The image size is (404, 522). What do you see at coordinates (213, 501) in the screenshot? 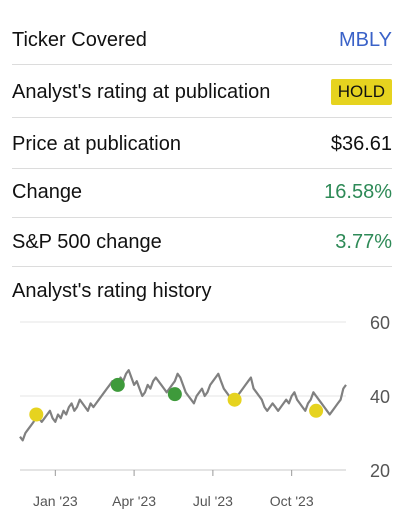
I see `x-tick-label: Jul '23` at bounding box center [213, 501].